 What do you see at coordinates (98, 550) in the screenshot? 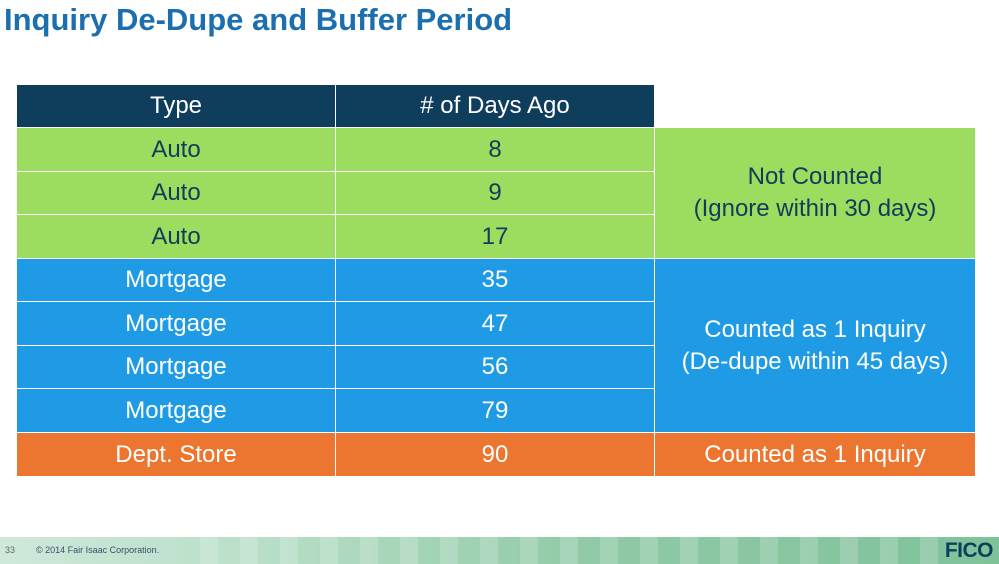
I see `copyright-text: © 2014 Fair Isaac Corporation.` at bounding box center [98, 550].